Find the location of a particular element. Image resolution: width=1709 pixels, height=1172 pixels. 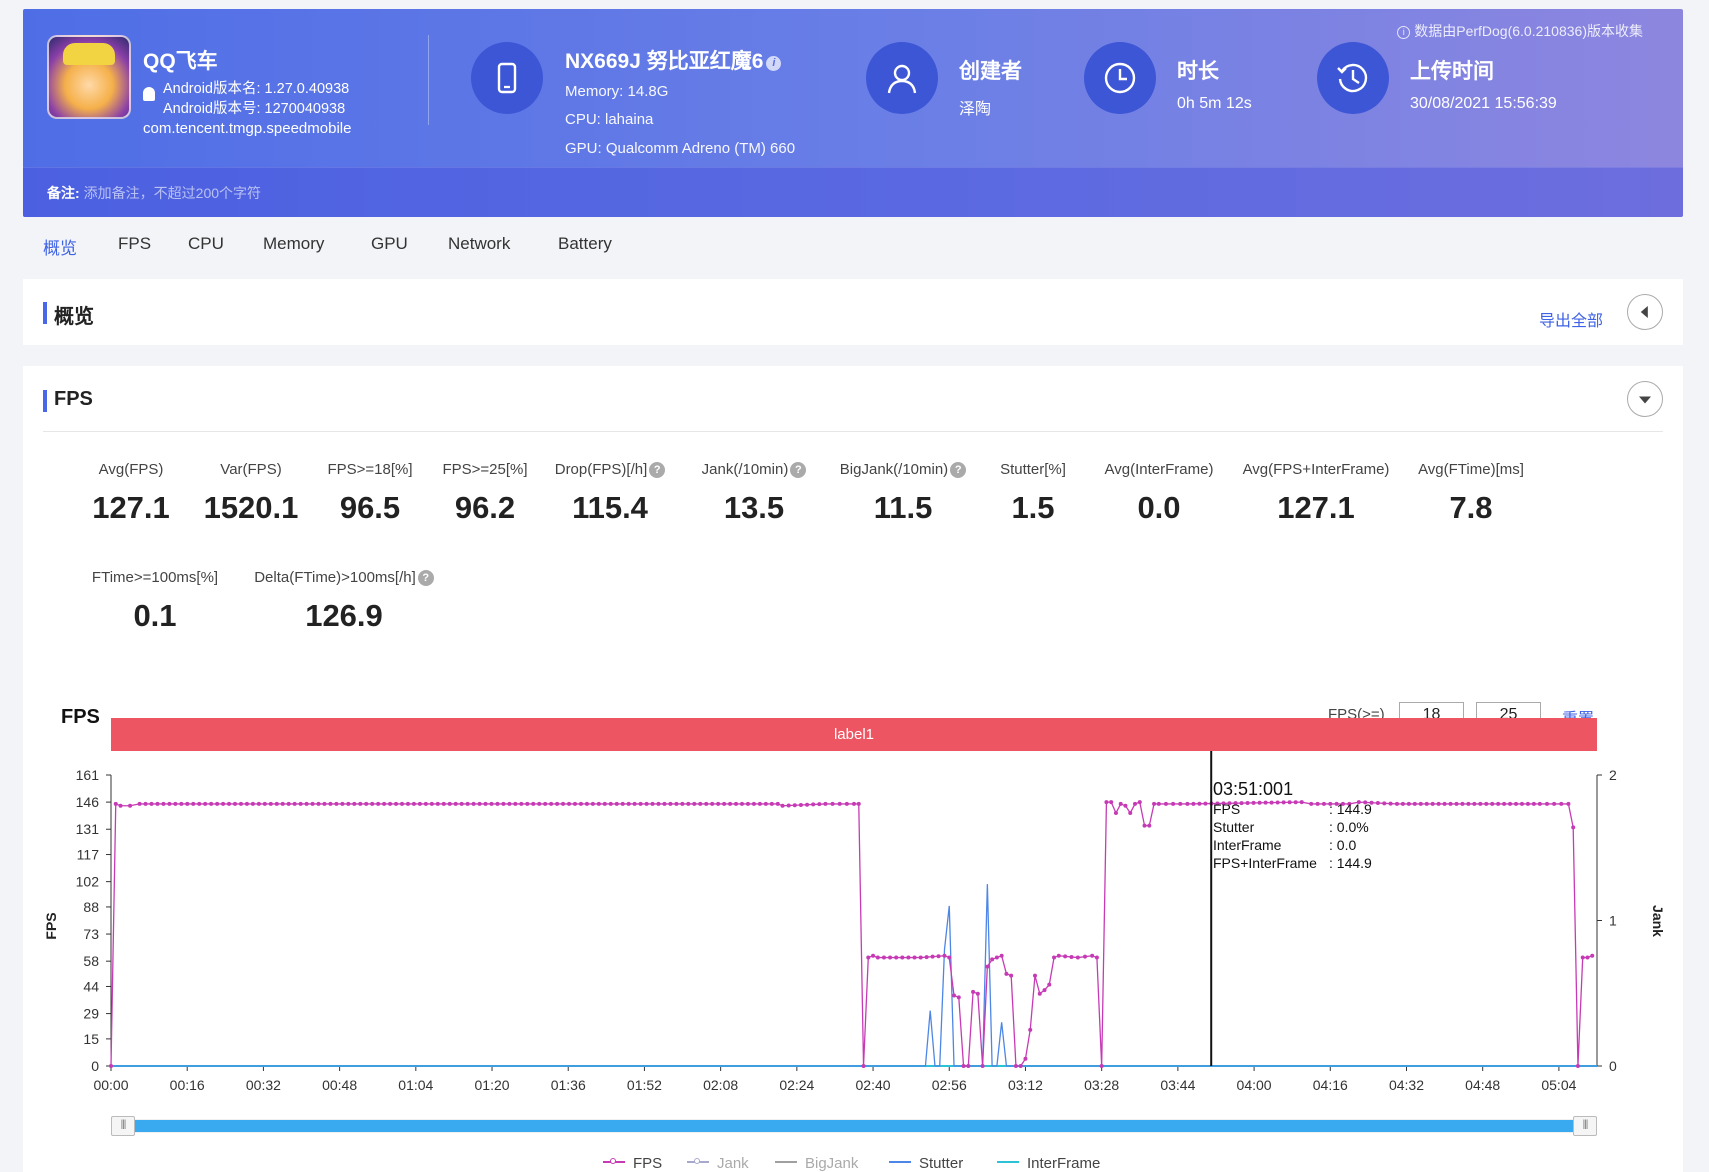

slider-fill is located at coordinates (854, 1126).